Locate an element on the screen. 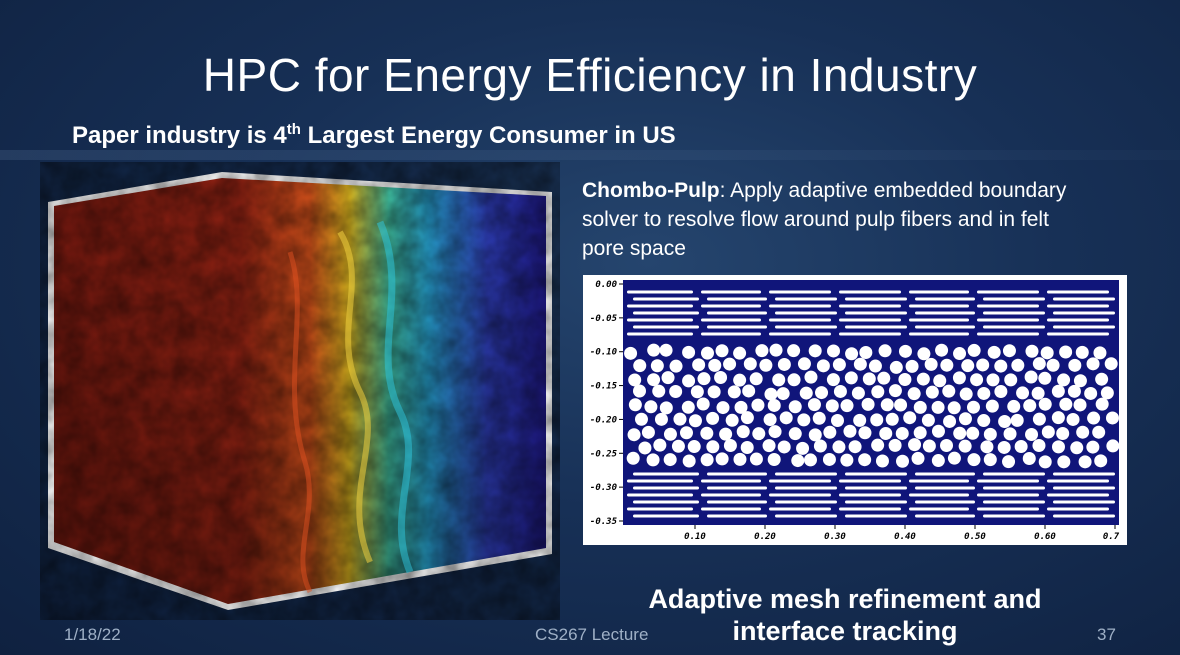 The image size is (1180, 655). subtitle-superscript: th is located at coordinates (293, 129).